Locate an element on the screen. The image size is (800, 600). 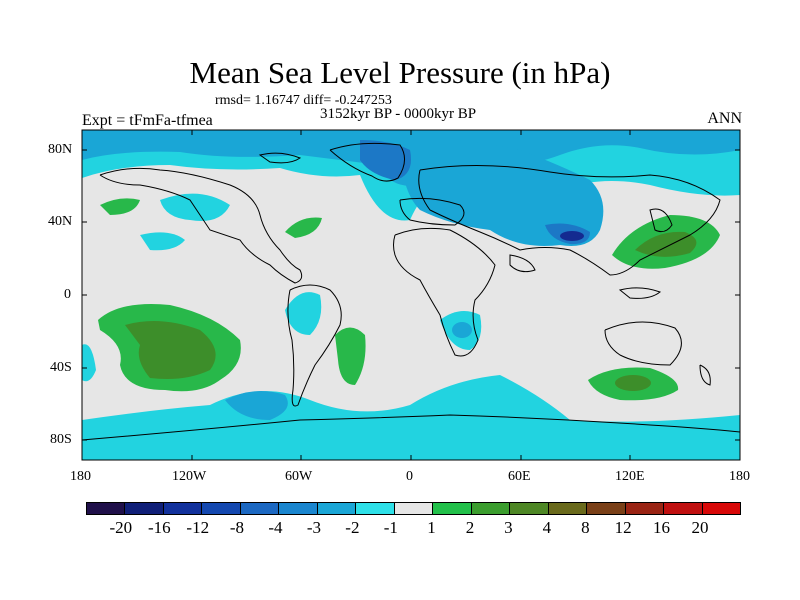
colorbar-label: 2 is located at coordinates (470, 527).